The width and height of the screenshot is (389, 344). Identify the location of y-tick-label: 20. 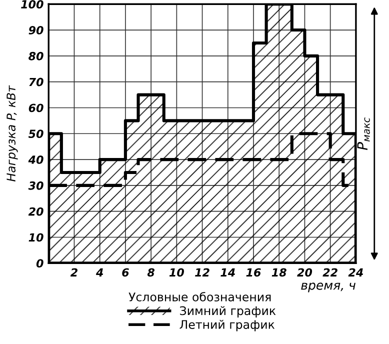
(36, 211).